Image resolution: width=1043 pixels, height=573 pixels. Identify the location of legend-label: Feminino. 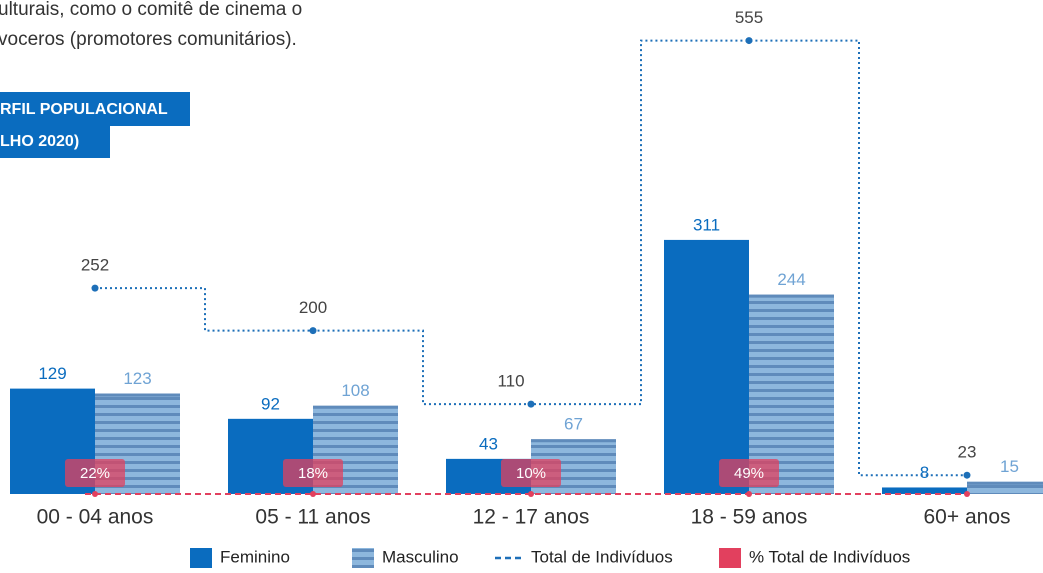
(255, 556).